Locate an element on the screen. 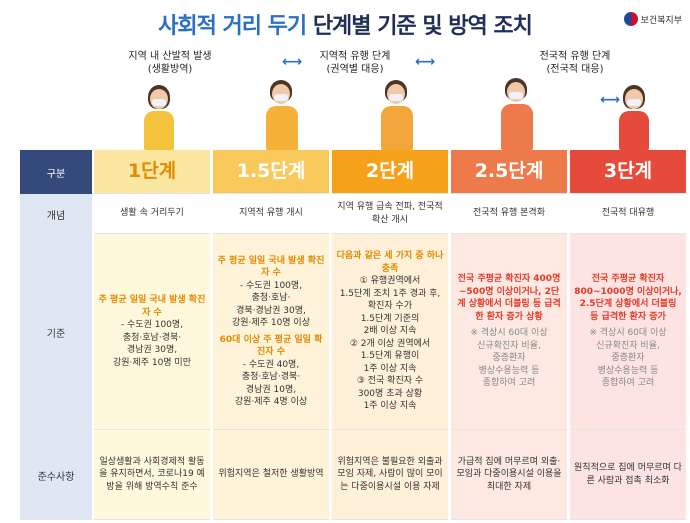 This screenshot has height=523, width=690. criteria-stage-1-head: 주 평균 일일 국내 발생 확진자 수 is located at coordinates (152, 306).